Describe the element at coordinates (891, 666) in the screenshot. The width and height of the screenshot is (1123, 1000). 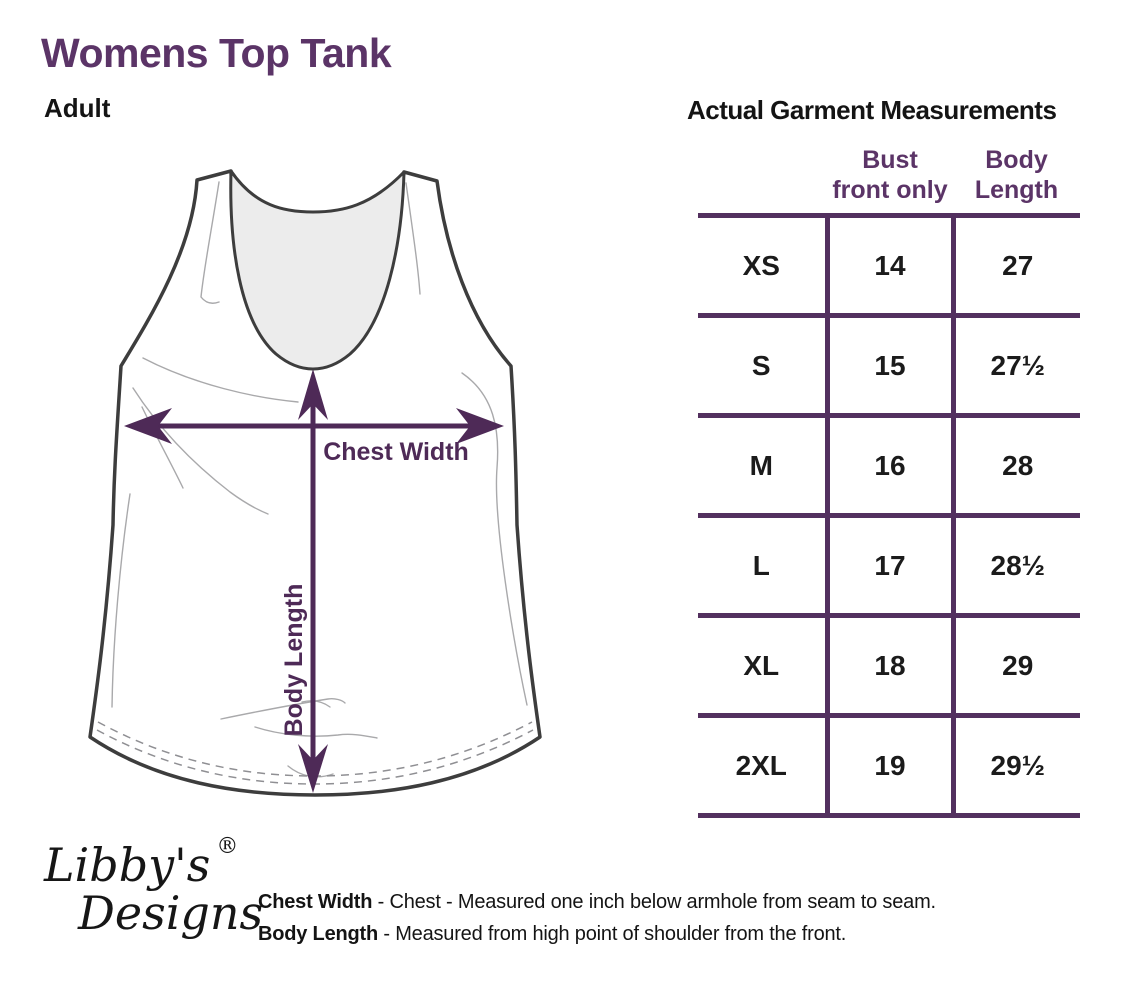
I see `bust-cell: 18` at that location.